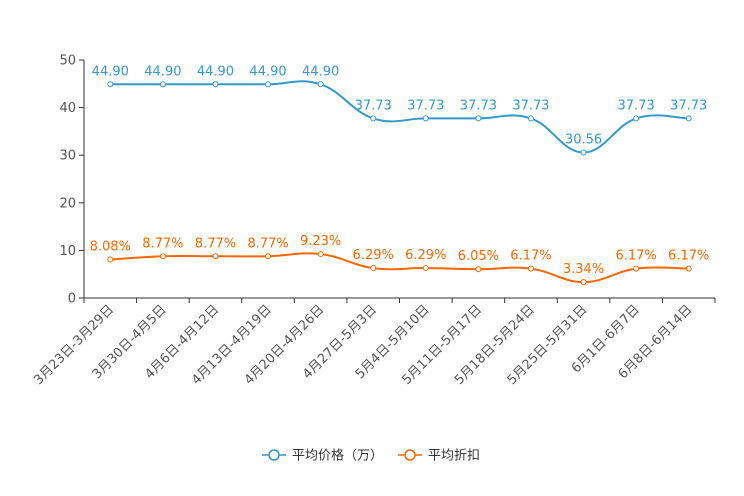 The width and height of the screenshot is (744, 496). I want to click on legend-item-average-discount: 平均折扣, so click(439, 456).